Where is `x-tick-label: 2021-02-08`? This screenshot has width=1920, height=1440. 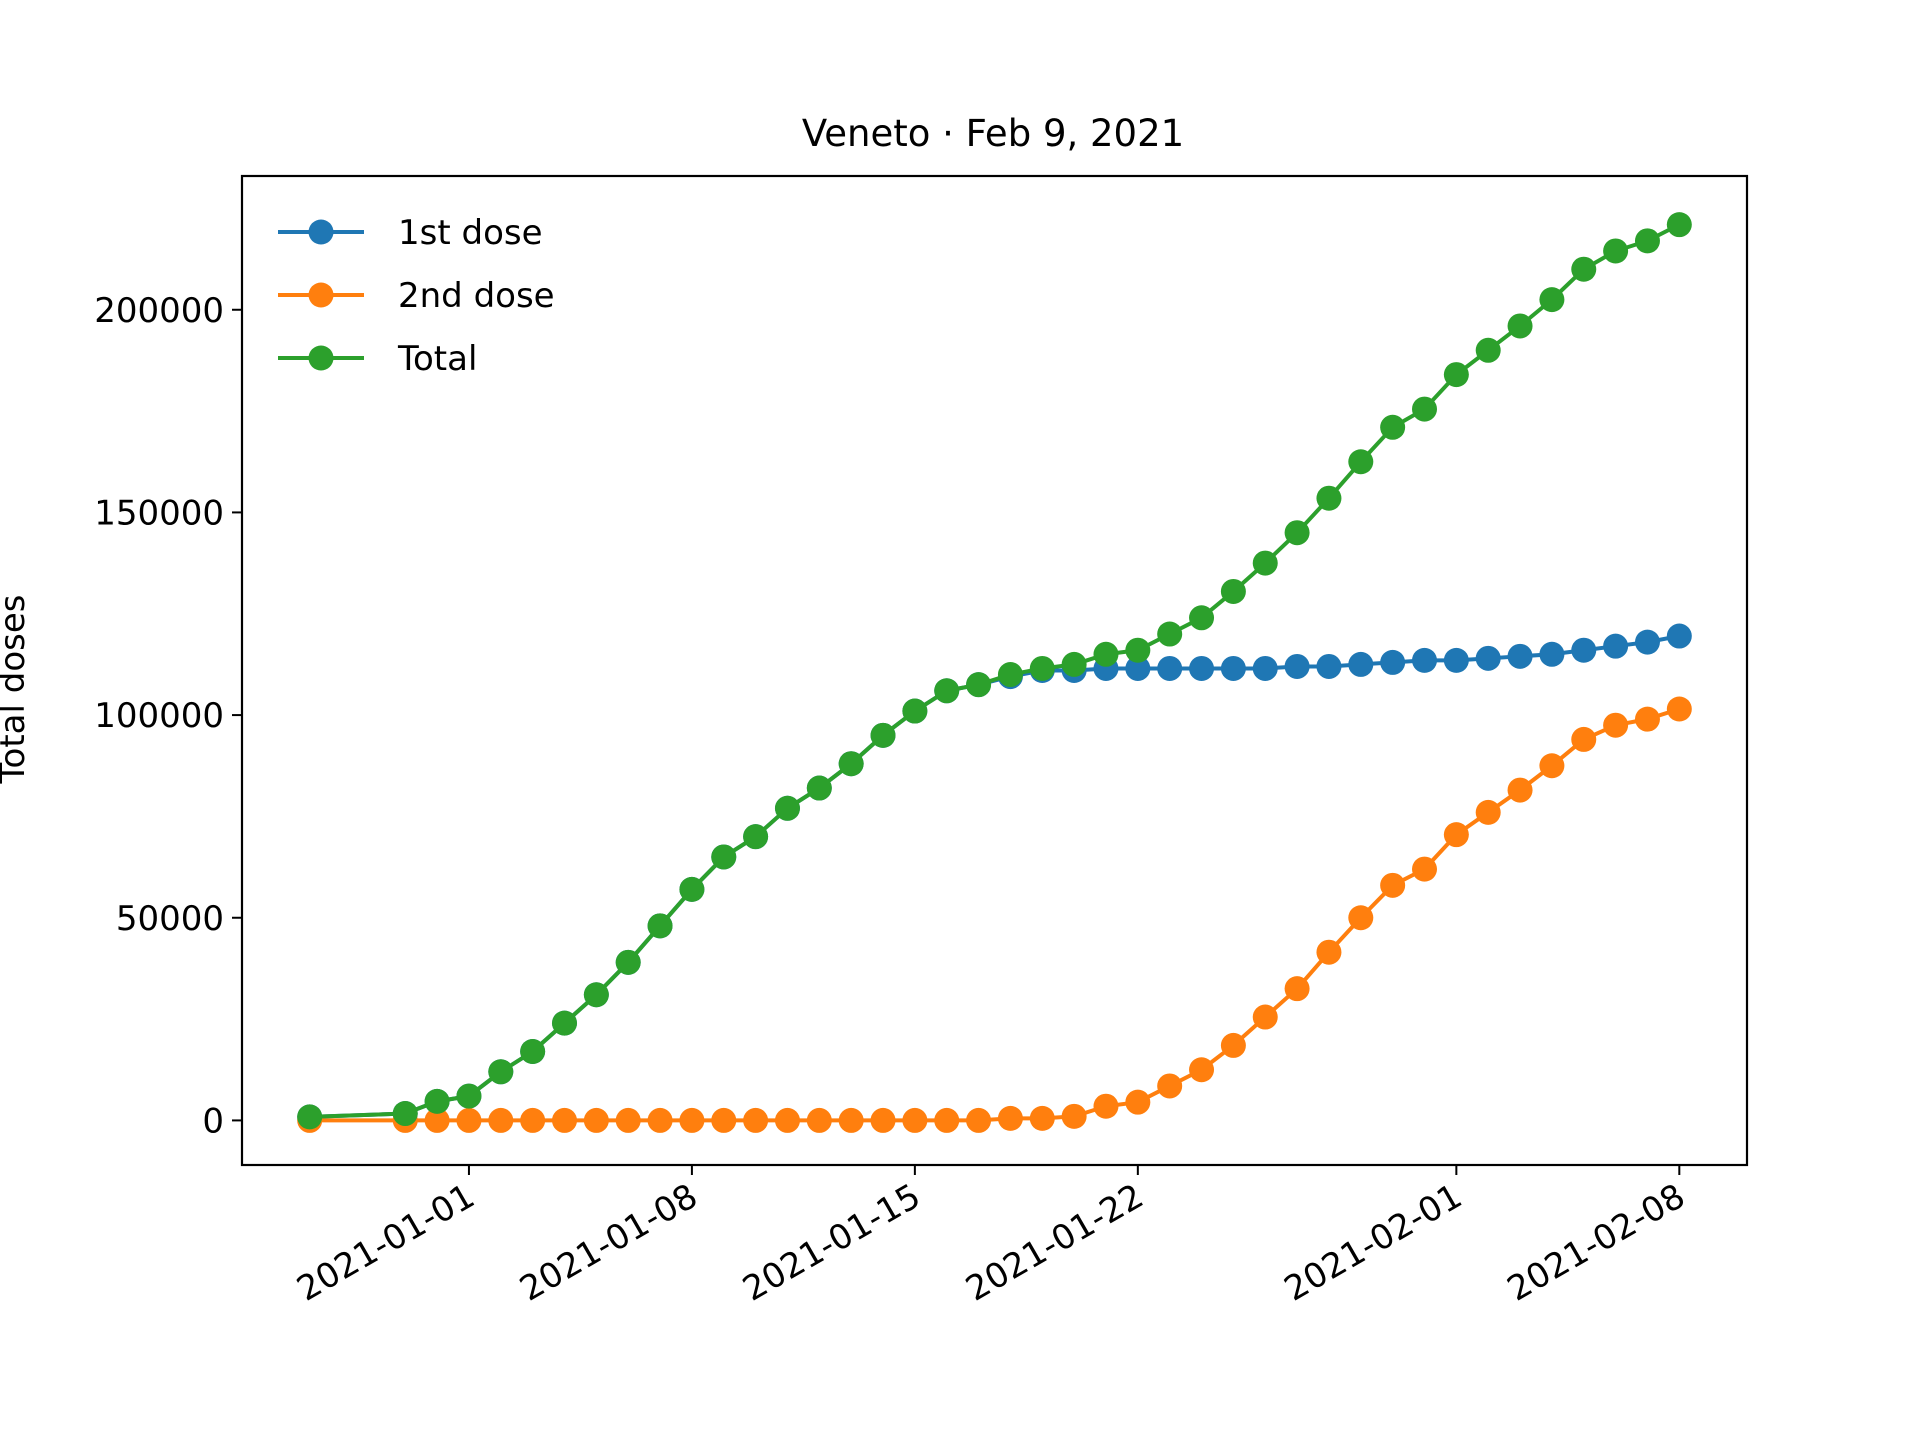
x-tick-label: 2021-02-08 is located at coordinates (1596, 1242).